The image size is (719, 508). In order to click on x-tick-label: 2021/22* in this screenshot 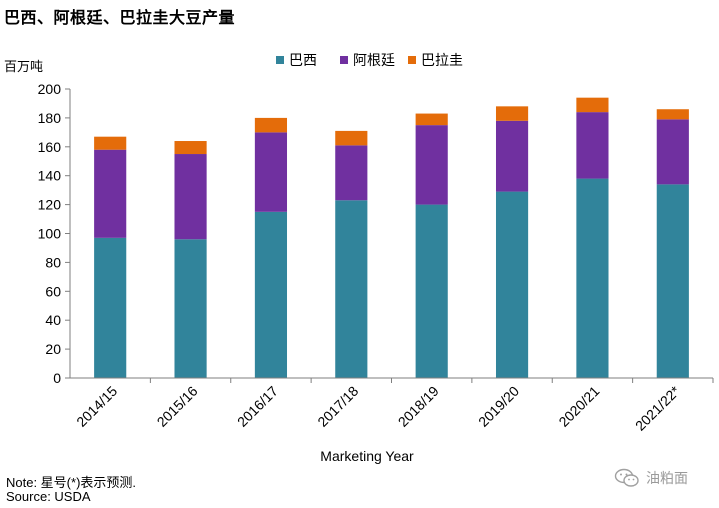, I will do `click(657, 407)`.